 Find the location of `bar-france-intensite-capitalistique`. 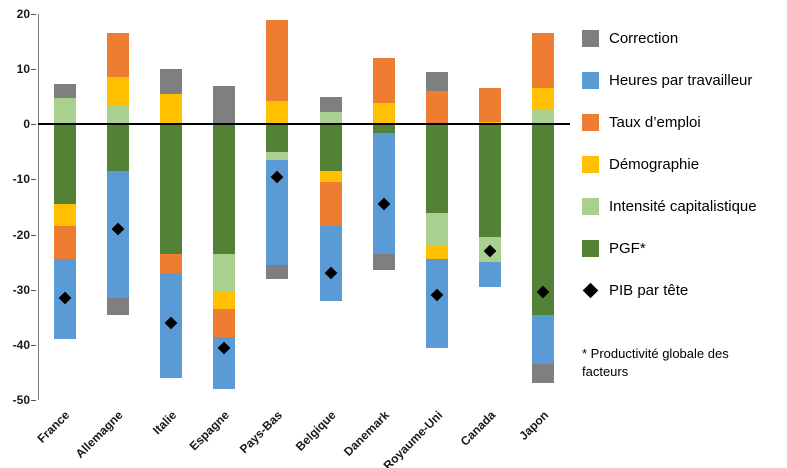

bar-france-intensite-capitalistique is located at coordinates (64, 111).